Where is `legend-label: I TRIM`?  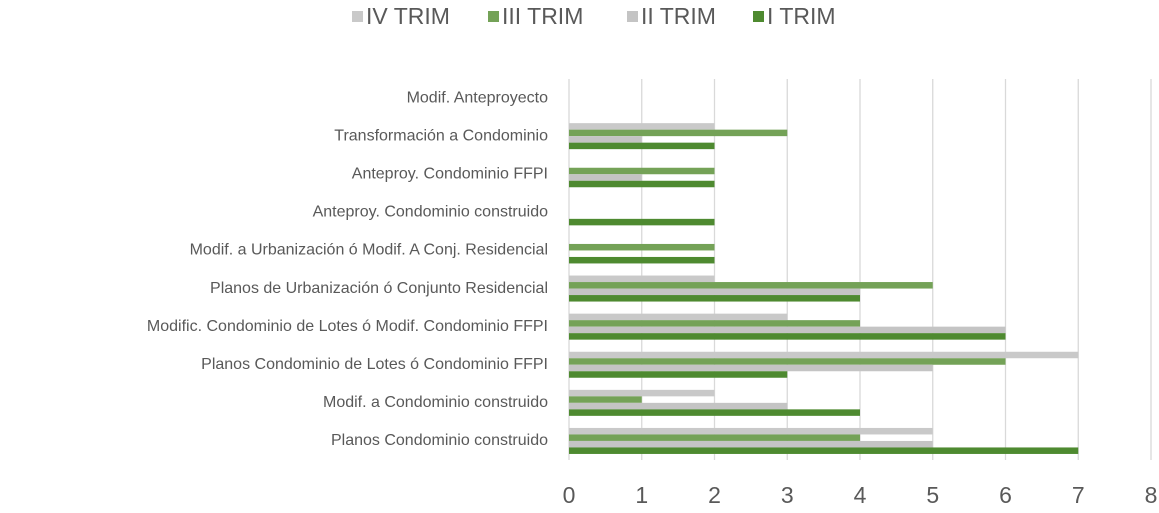 legend-label: I TRIM is located at coordinates (801, 16).